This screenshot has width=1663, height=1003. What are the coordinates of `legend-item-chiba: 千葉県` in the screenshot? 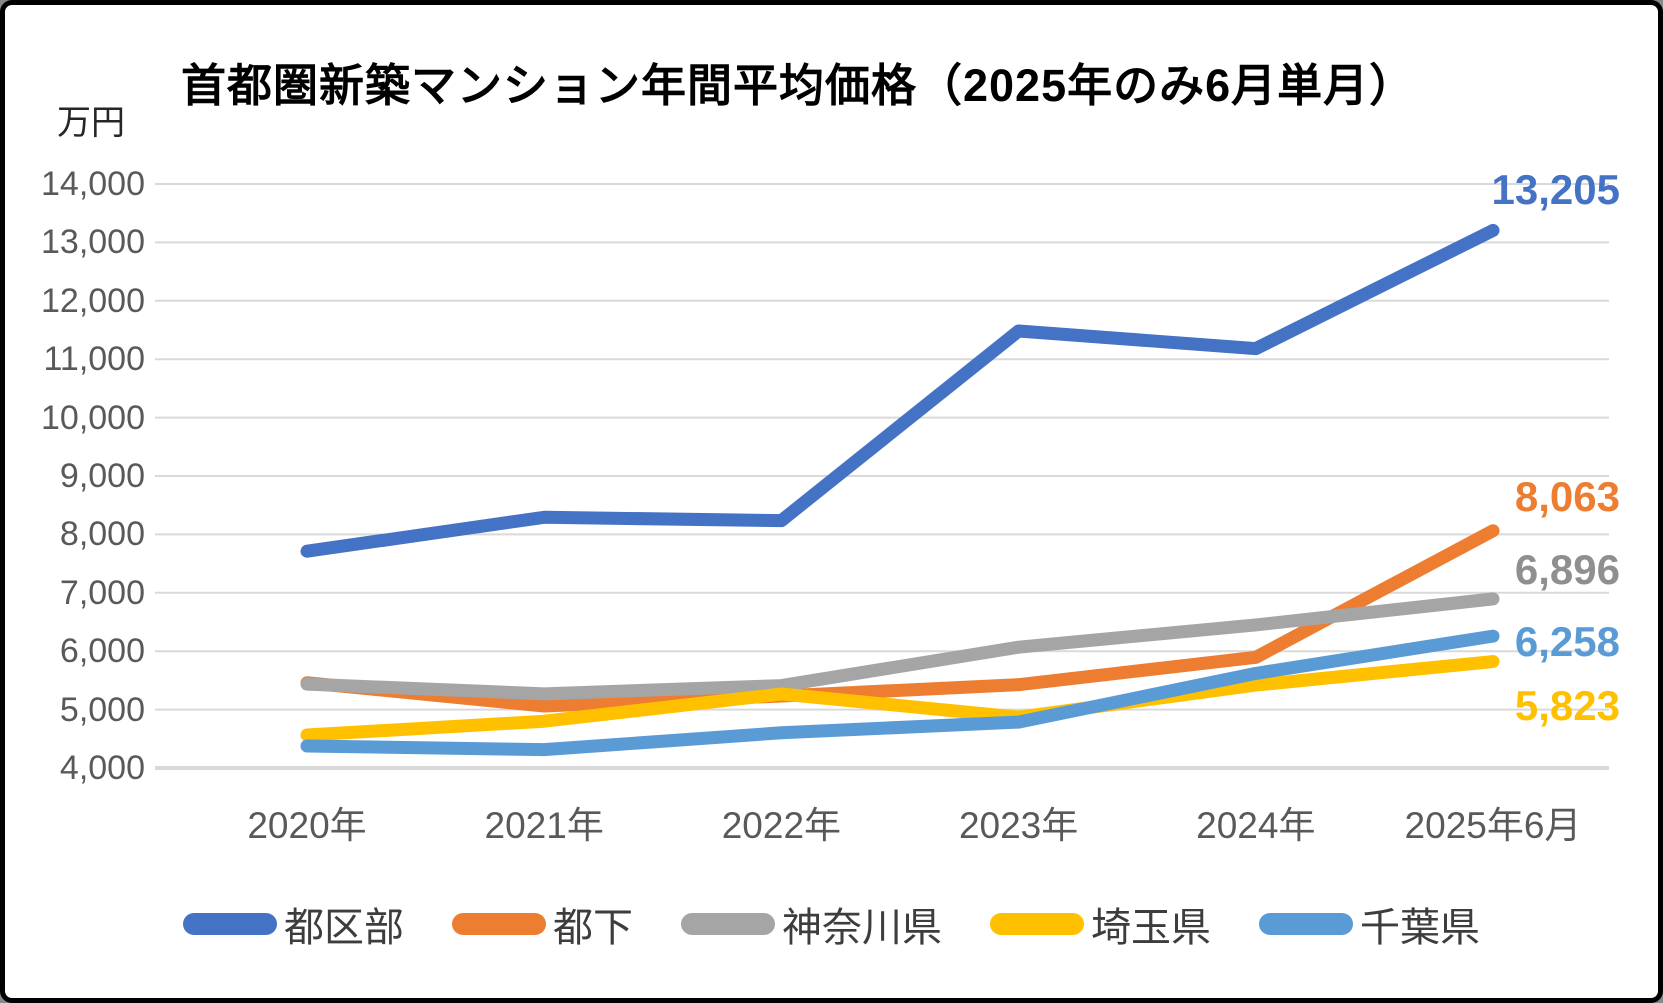 It's located at (1369, 924).